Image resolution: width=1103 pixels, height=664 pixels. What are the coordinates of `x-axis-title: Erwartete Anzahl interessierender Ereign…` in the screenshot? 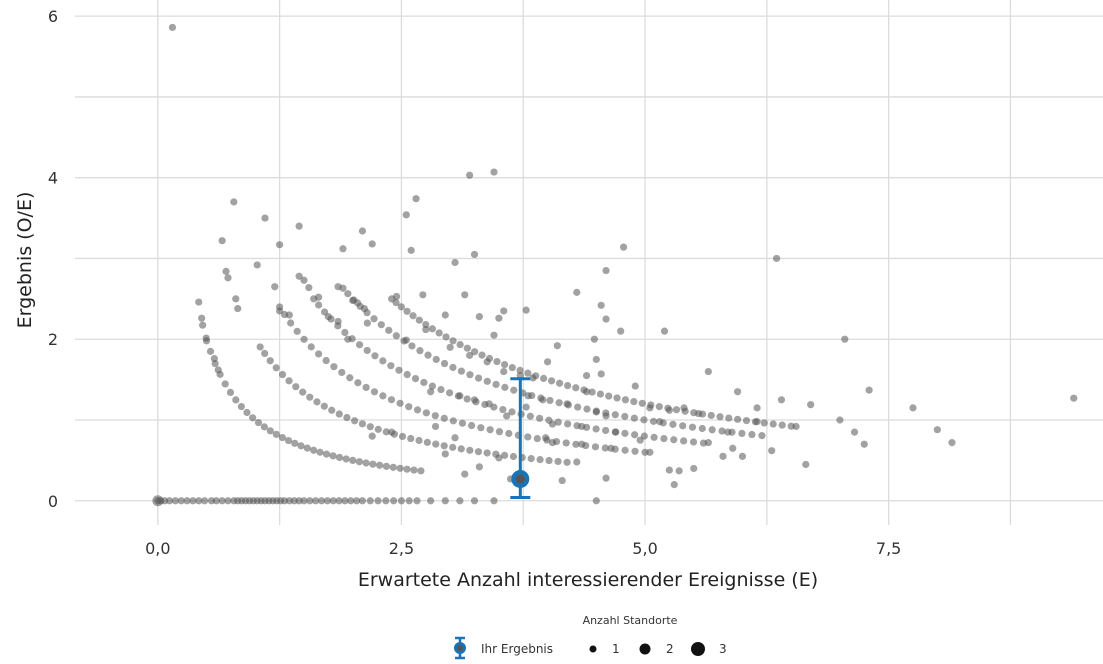 It's located at (588, 580).